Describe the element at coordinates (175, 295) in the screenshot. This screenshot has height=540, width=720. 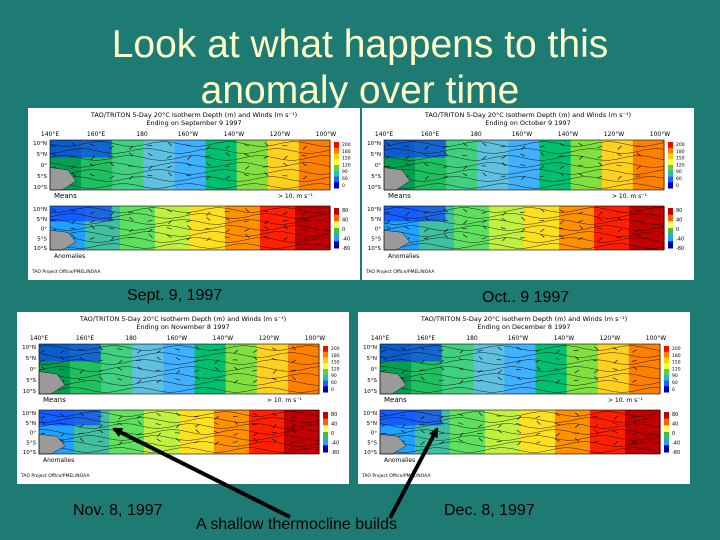
I see `caption-sept-9-1997: Sept. 9, 1997` at that location.